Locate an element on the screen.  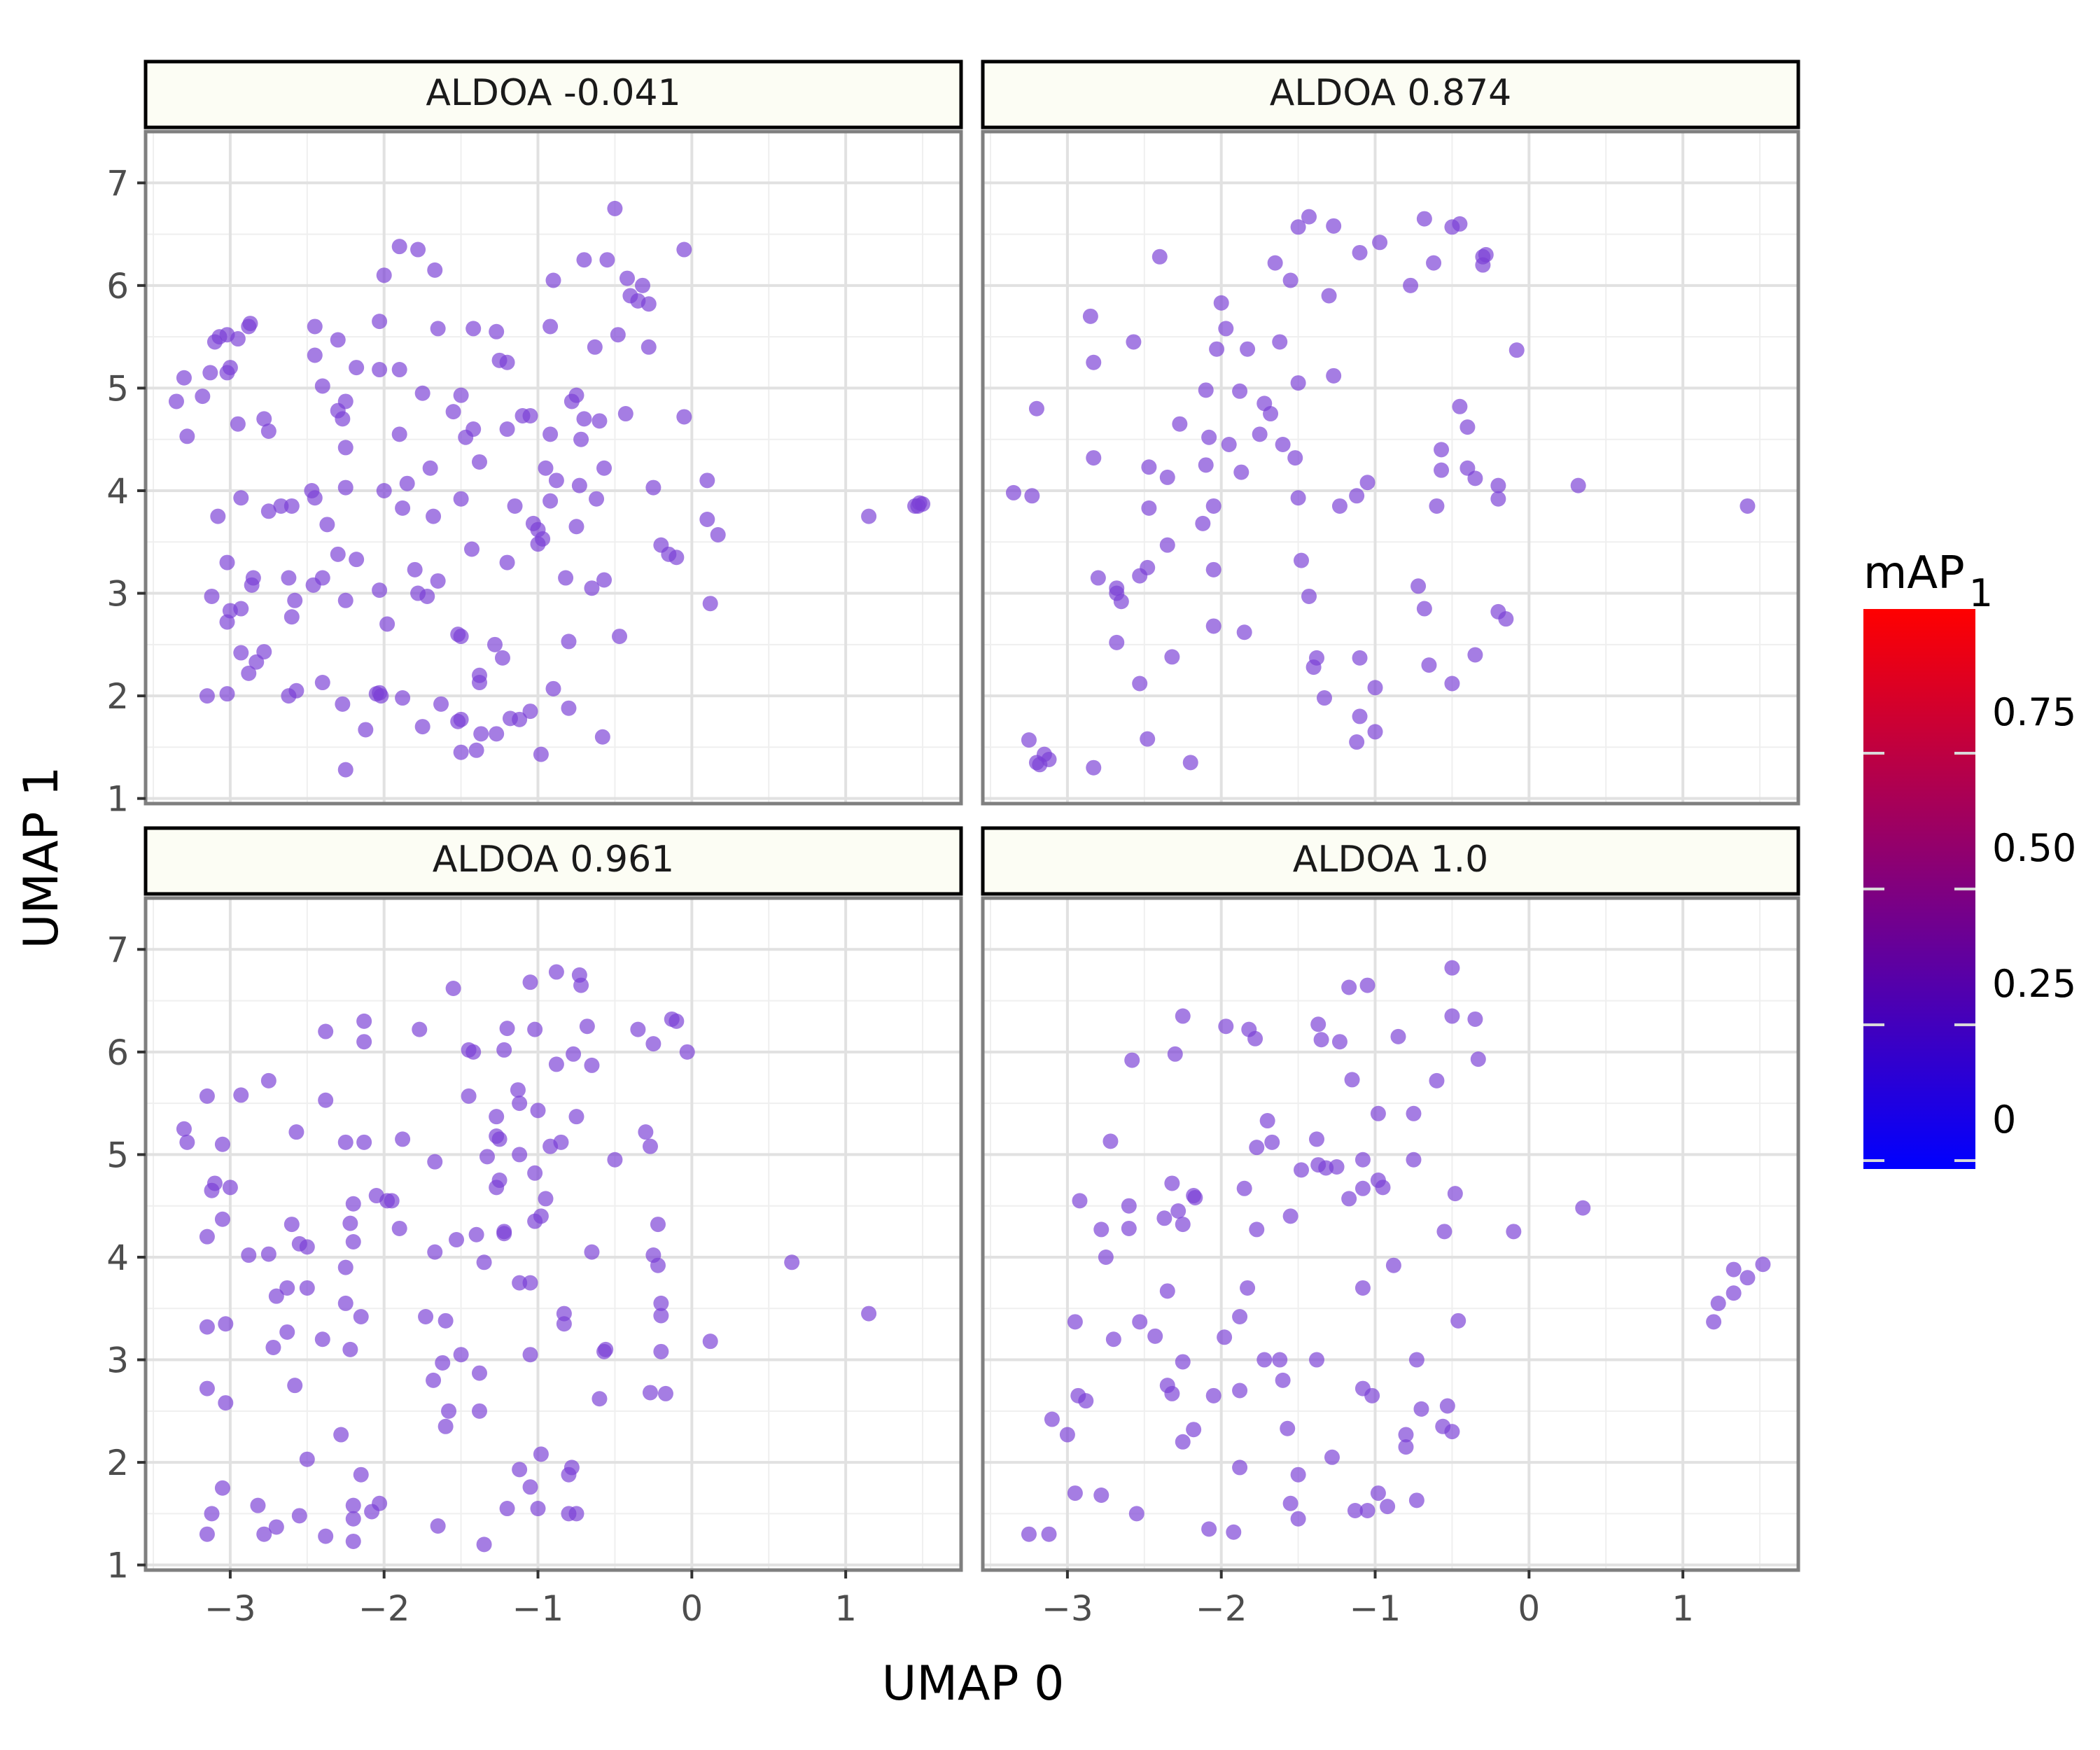
y-tick-label: 4 is located at coordinates (117, 1258).